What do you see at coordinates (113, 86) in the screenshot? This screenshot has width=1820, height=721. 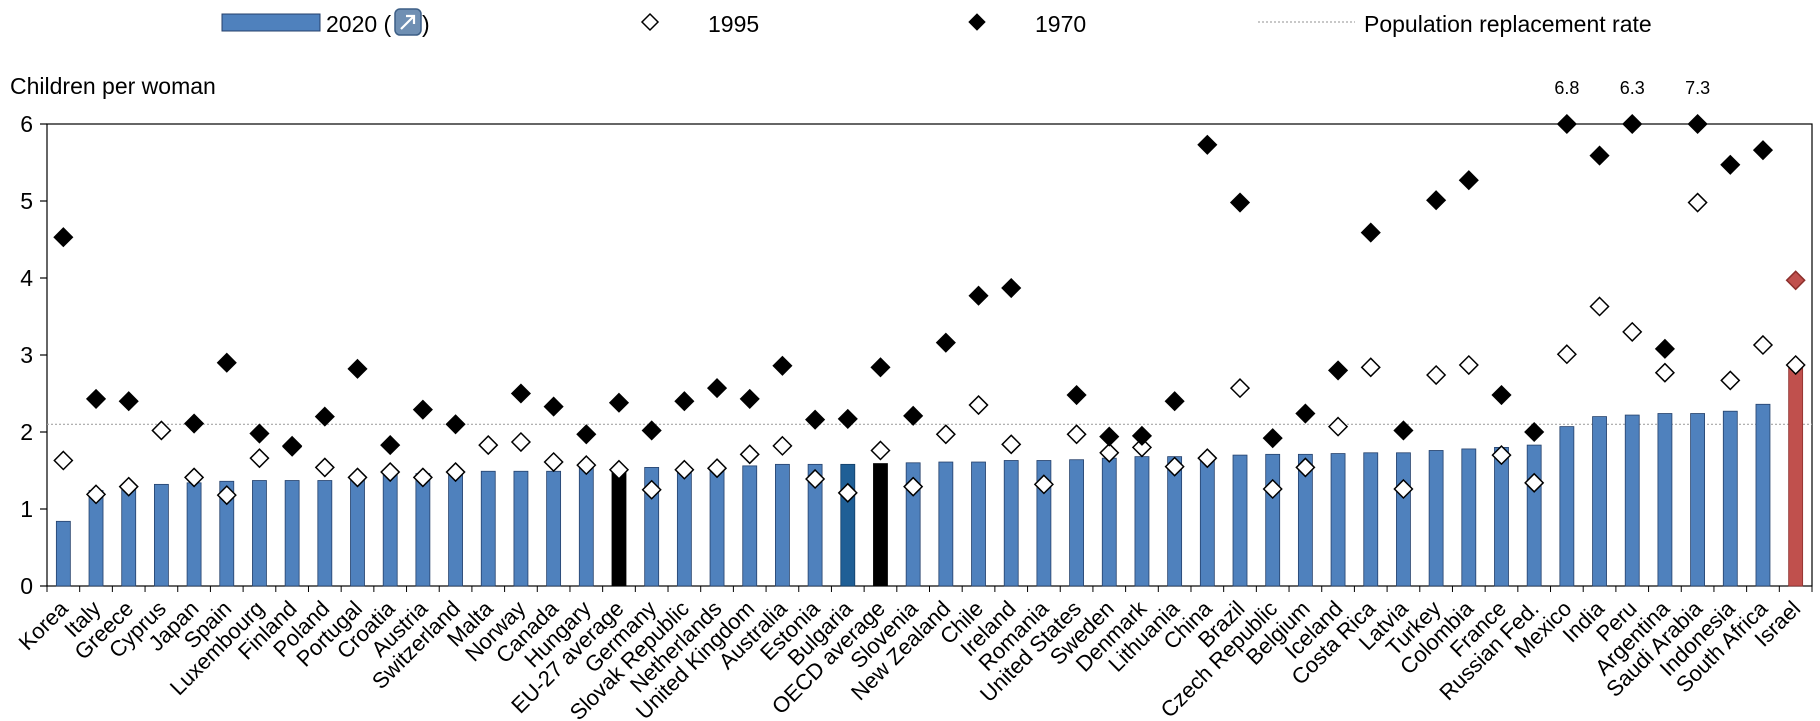 I see `y-axis-title: Children per woman` at bounding box center [113, 86].